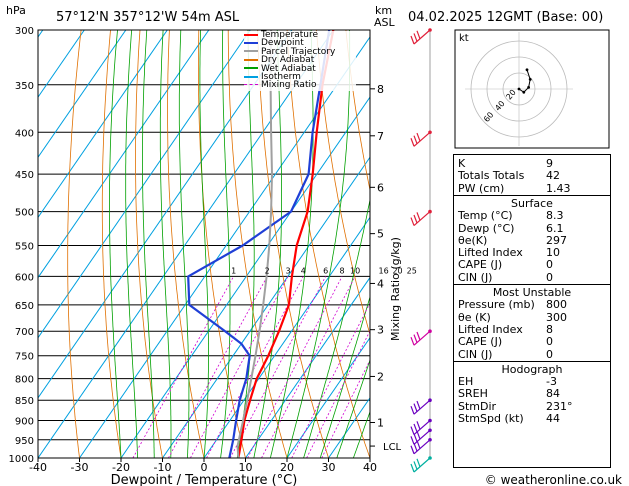 The width and height of the screenshot is (629, 486). I want to click on index-label: PW (cm), so click(481, 188).